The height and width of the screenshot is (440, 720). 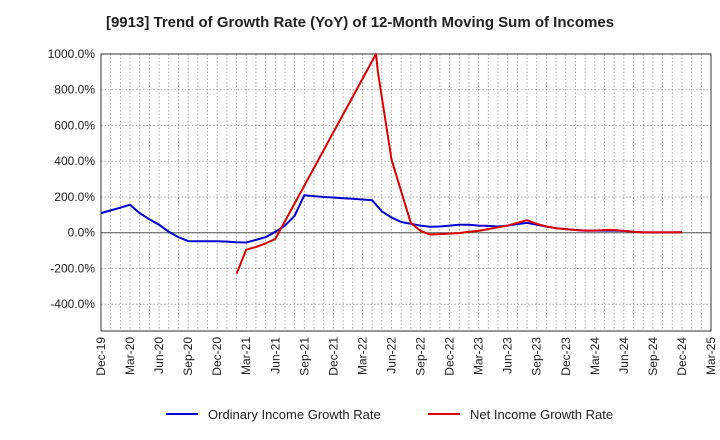 What do you see at coordinates (74, 90) in the screenshot?
I see `y-tick-label: 800.0%` at bounding box center [74, 90].